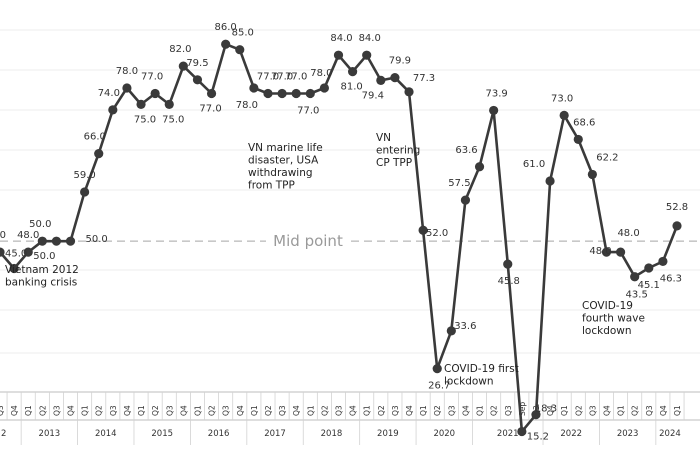 This screenshot has height=455, width=700. I want to click on annotation-line: entering, so click(398, 151).